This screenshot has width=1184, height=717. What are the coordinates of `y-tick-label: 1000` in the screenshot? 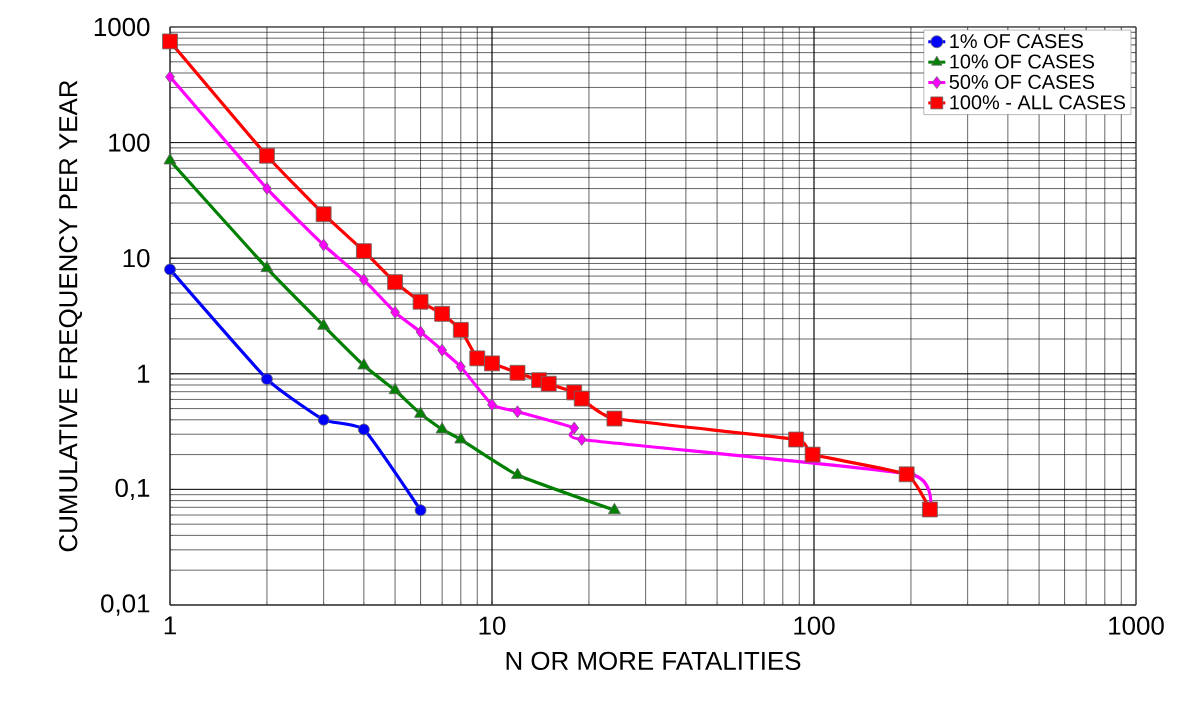 It's located at (122, 27).